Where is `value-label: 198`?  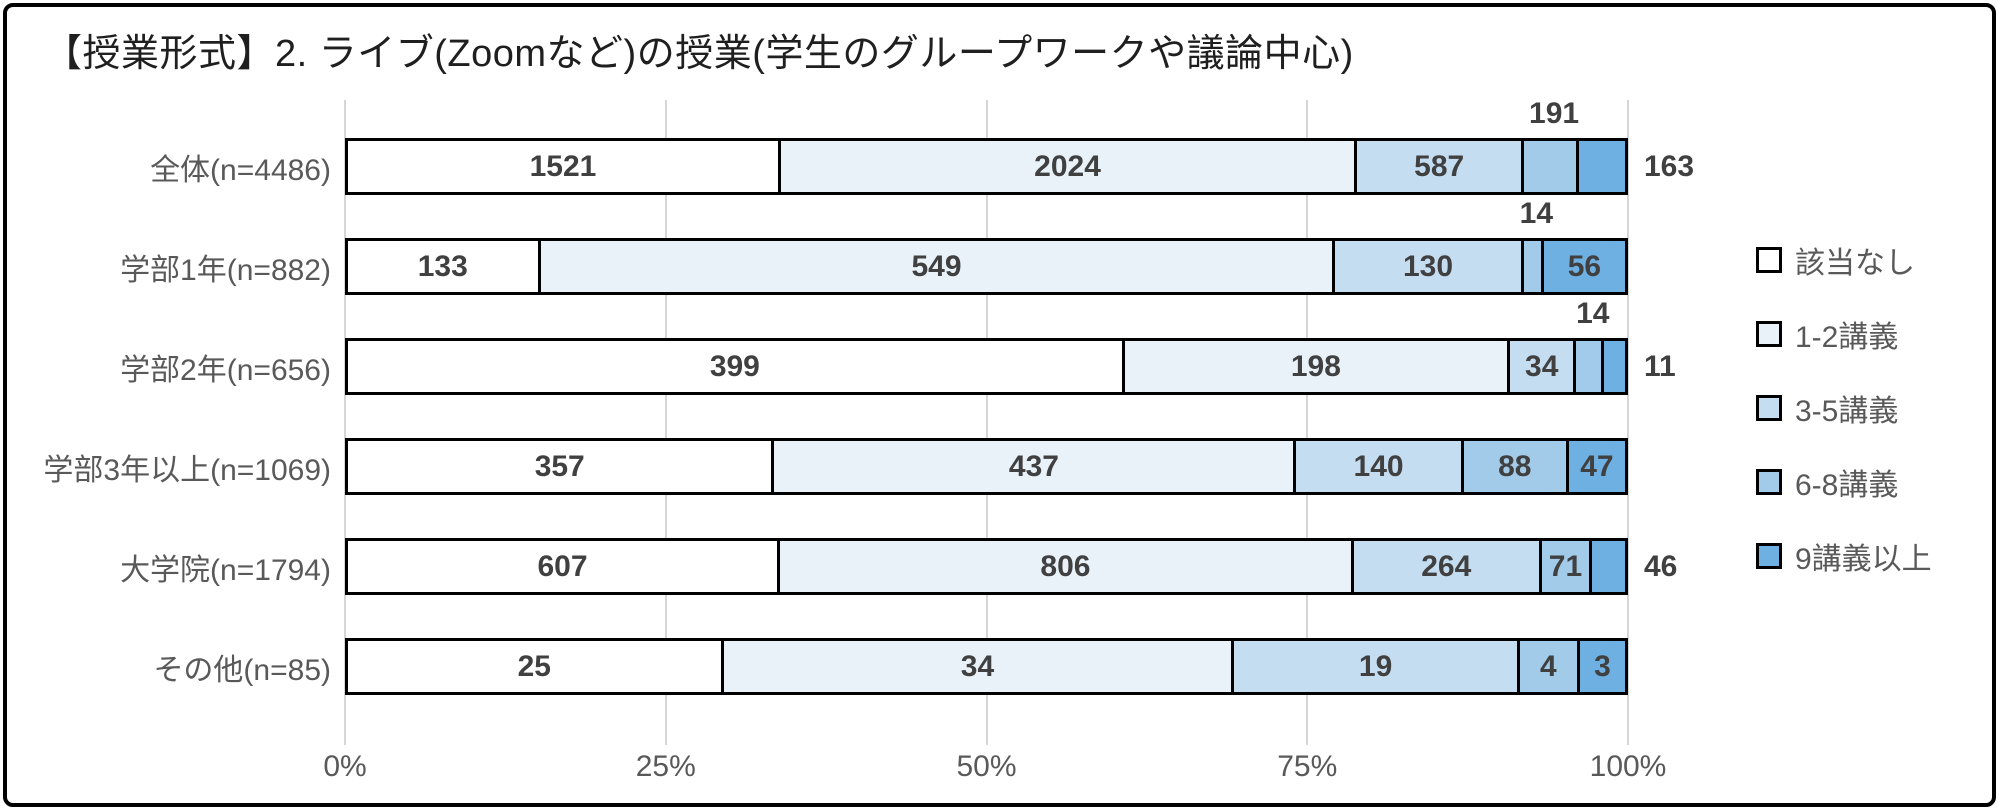 value-label: 198 is located at coordinates (1315, 366).